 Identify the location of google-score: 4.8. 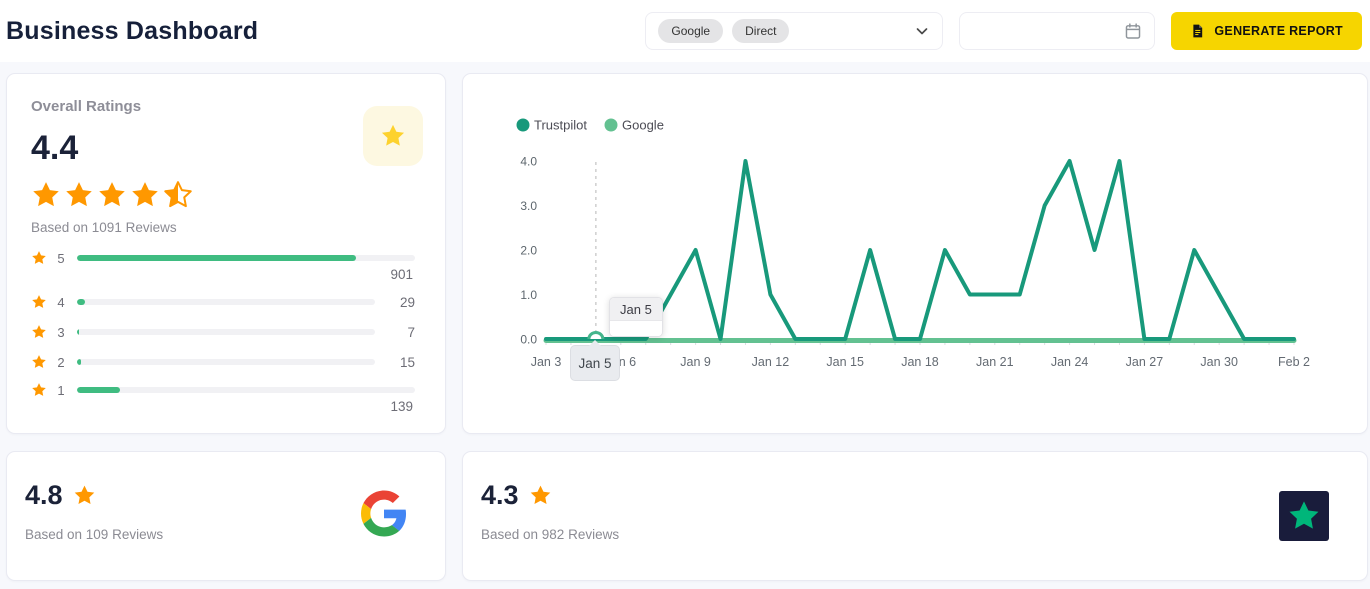
(44, 495).